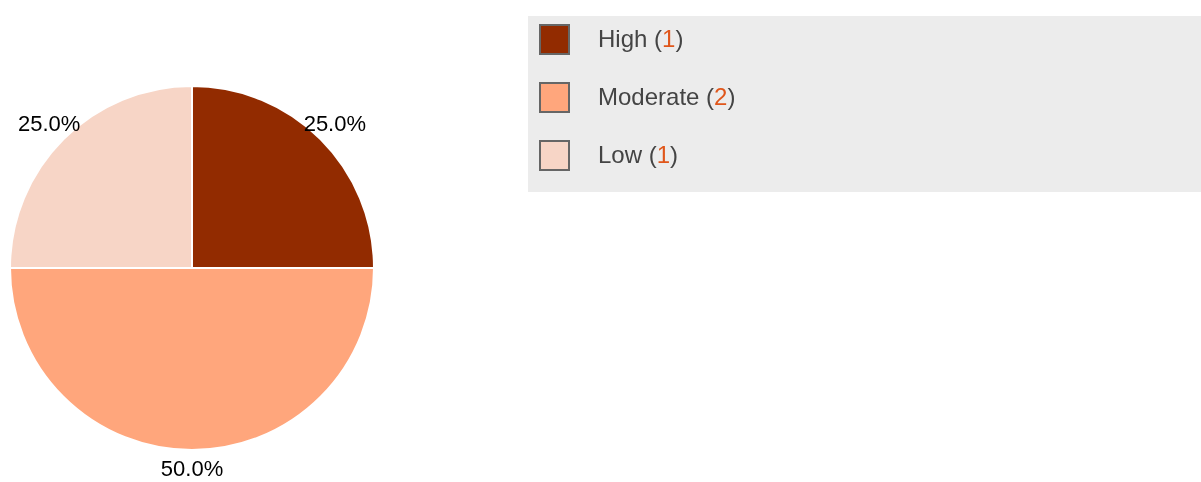  I want to click on data-label: 50.0%, so click(192, 469).